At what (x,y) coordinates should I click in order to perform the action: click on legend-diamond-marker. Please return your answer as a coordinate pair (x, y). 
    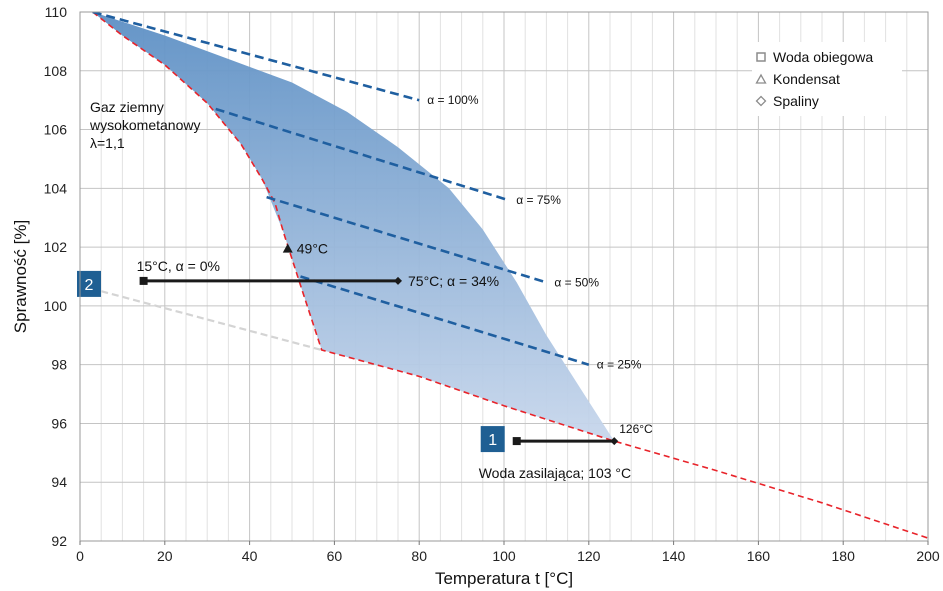
    Looking at the image, I should click on (761, 101).